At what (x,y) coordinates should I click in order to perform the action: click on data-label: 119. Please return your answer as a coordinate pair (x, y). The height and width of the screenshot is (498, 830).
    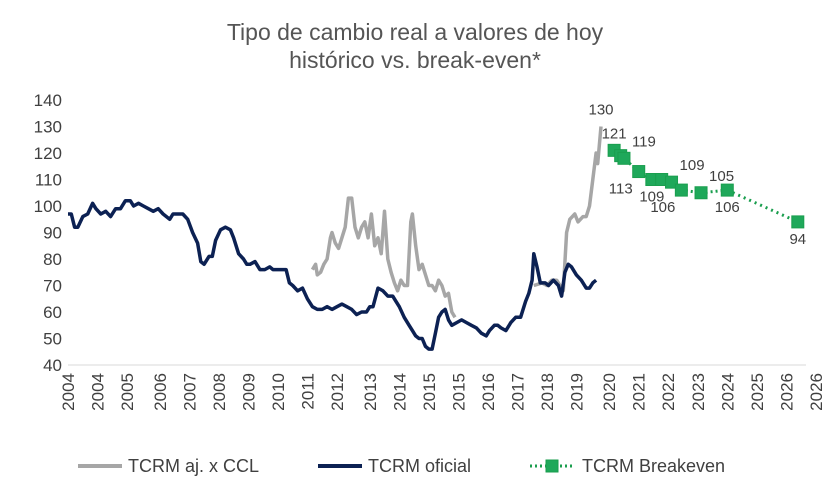
    Looking at the image, I should click on (644, 141).